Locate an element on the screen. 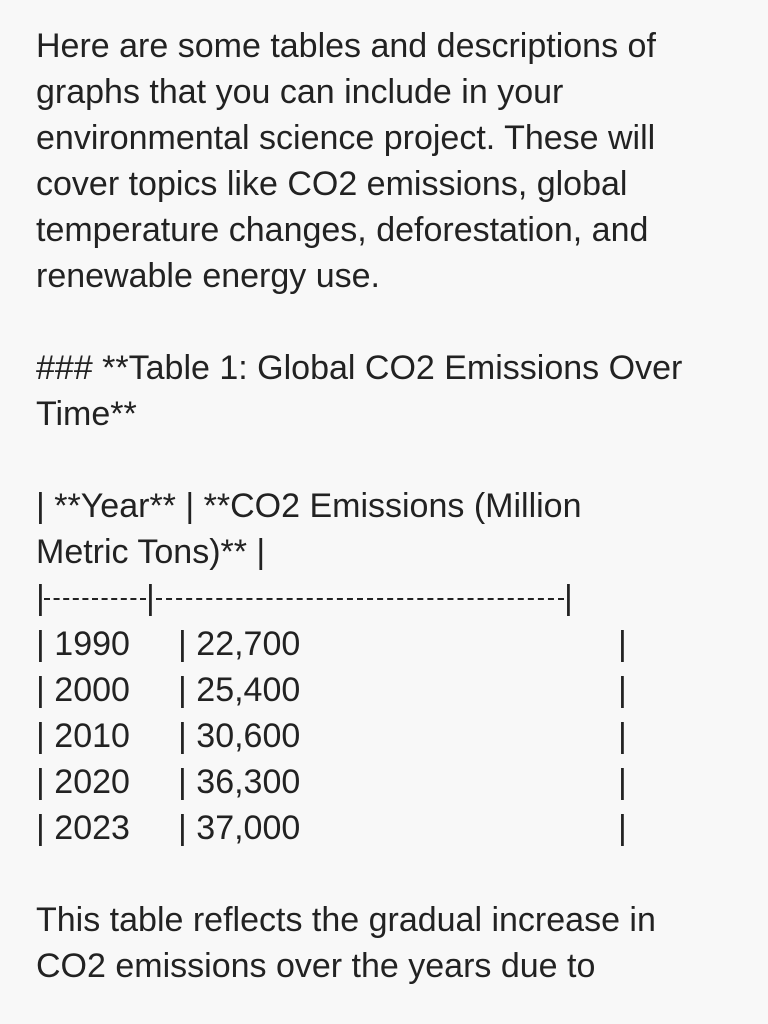 The image size is (768, 1024). year-cell: | 2020 is located at coordinates (83, 782).